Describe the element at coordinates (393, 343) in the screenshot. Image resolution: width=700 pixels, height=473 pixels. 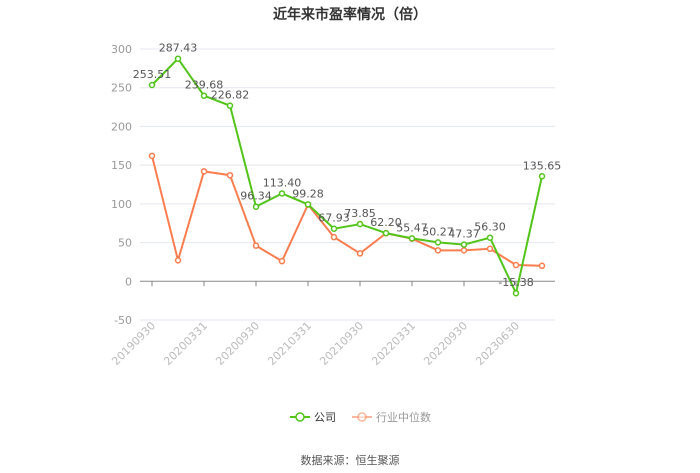
I see `x-tick-label: 20220331` at that location.